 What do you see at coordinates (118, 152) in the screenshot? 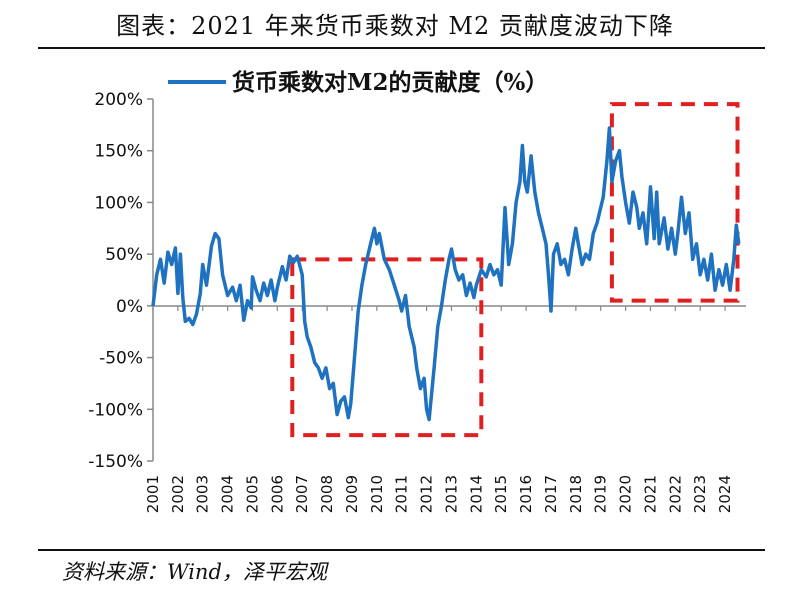
I see `y-tick-label: 150%` at bounding box center [118, 152].